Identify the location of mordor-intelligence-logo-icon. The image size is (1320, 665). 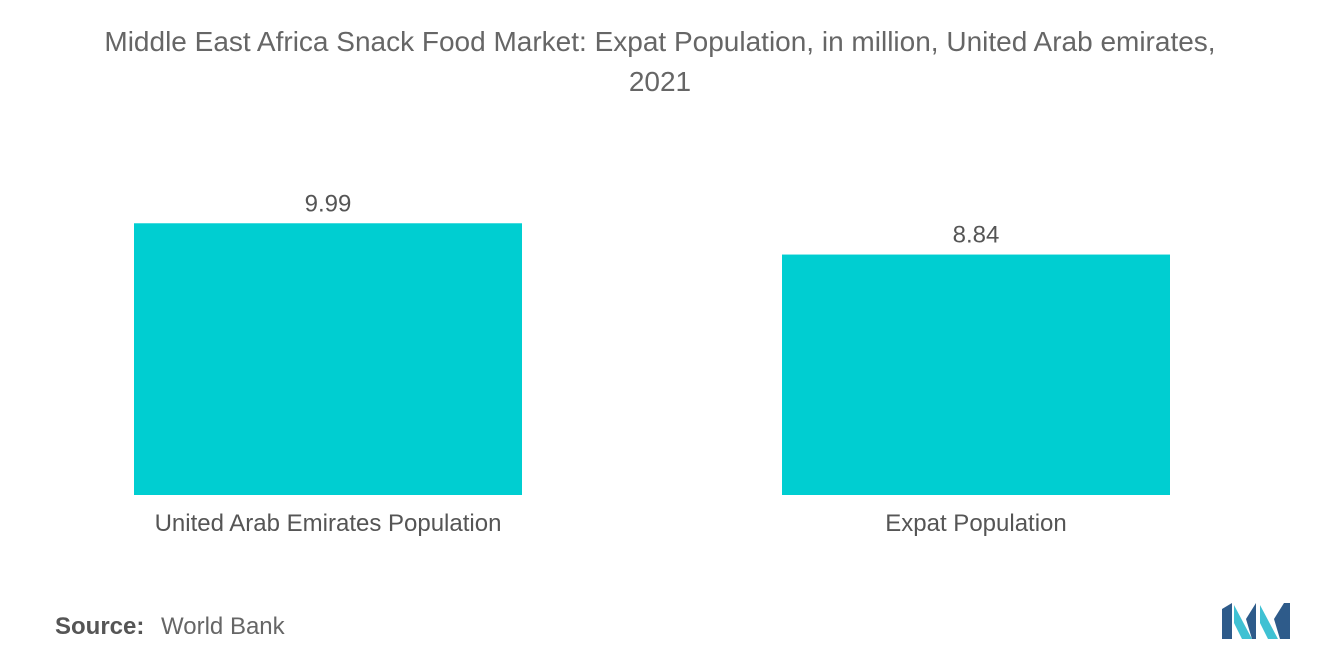
(1256, 621).